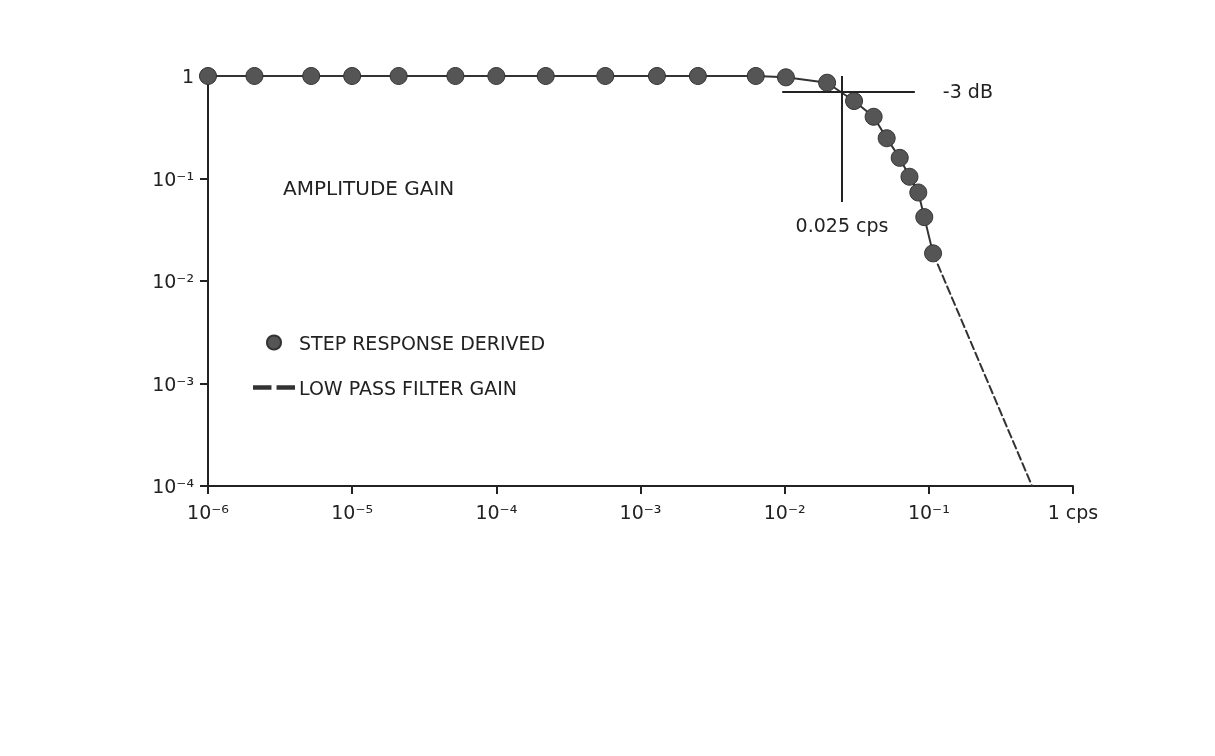 The image size is (1215, 756). I want to click on y-tick-label: 10⁻¹, so click(173, 178).